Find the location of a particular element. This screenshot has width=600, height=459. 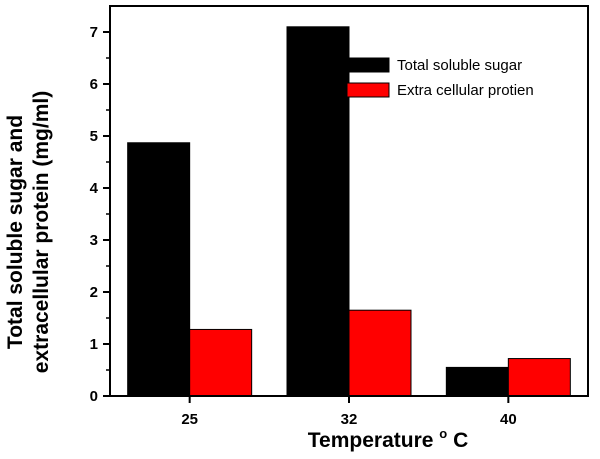

y-axis-title-line2: extracellular protein (mg/ml) is located at coordinates (41, 232).